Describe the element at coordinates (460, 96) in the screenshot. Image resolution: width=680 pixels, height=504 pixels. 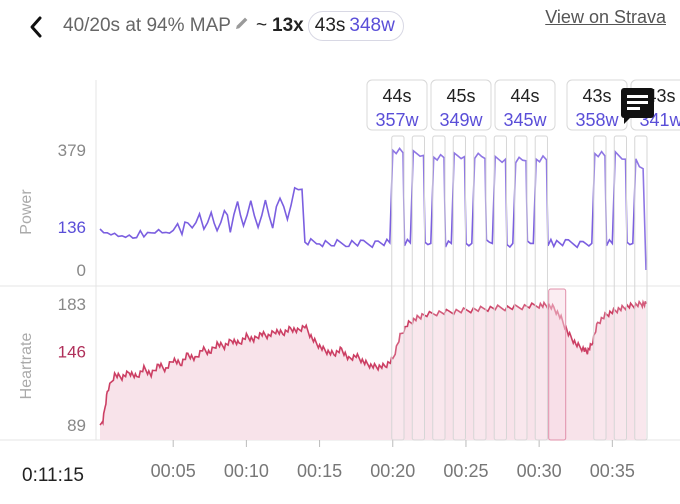
I see `interval-duration: 45s` at that location.